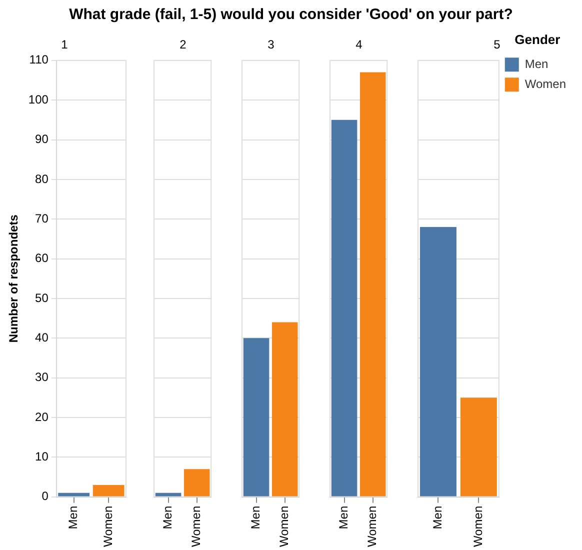 The width and height of the screenshot is (582, 550). I want to click on y-tick-label: 80, so click(42, 179).